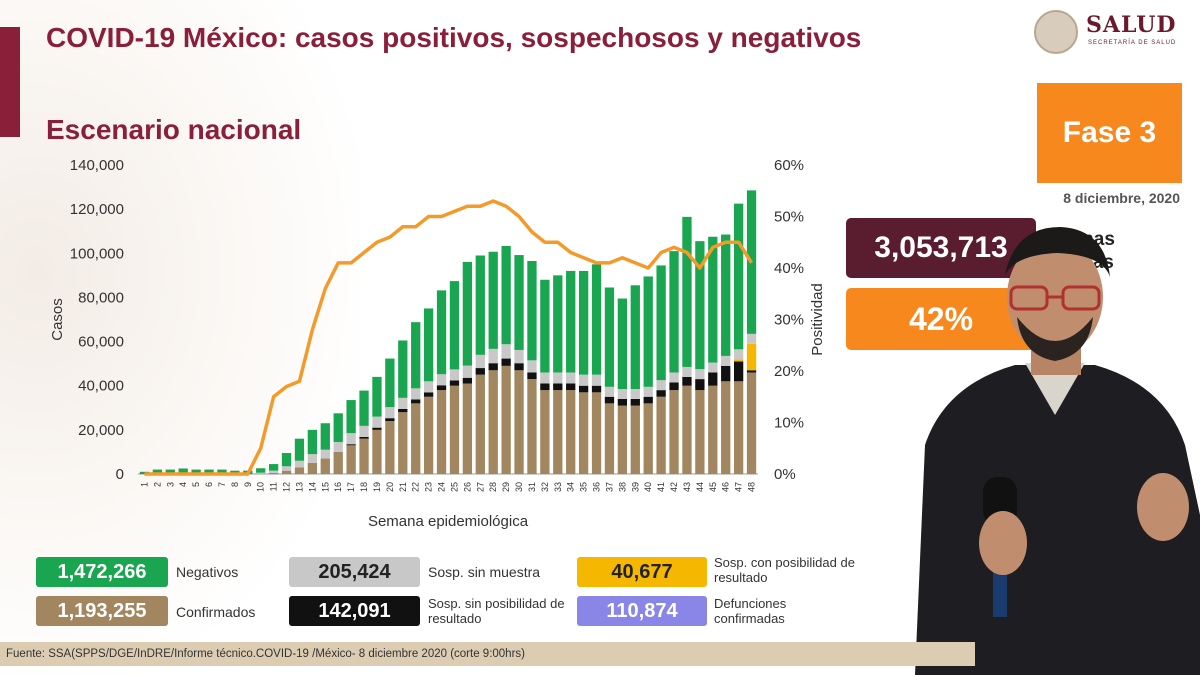 The height and width of the screenshot is (675, 1200). Describe the element at coordinates (325, 487) in the screenshot. I see `x-tick-label: 15` at that location.